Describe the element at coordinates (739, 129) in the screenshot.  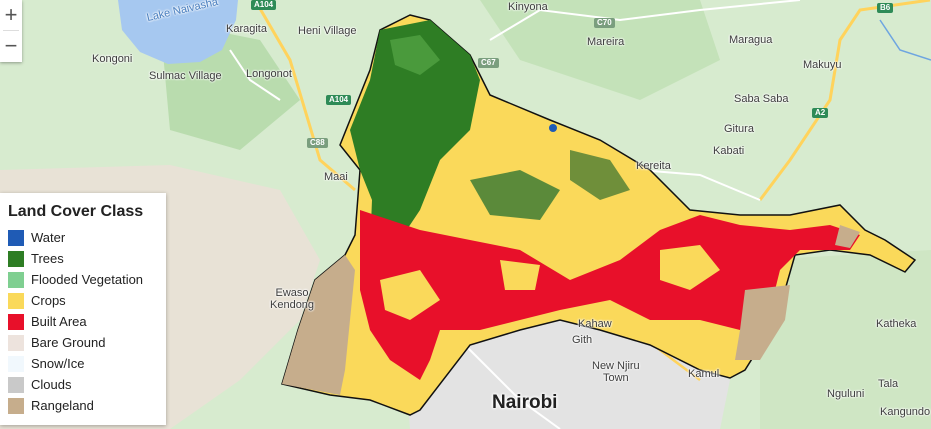
I see `place-gitura: Gitura` at that location.